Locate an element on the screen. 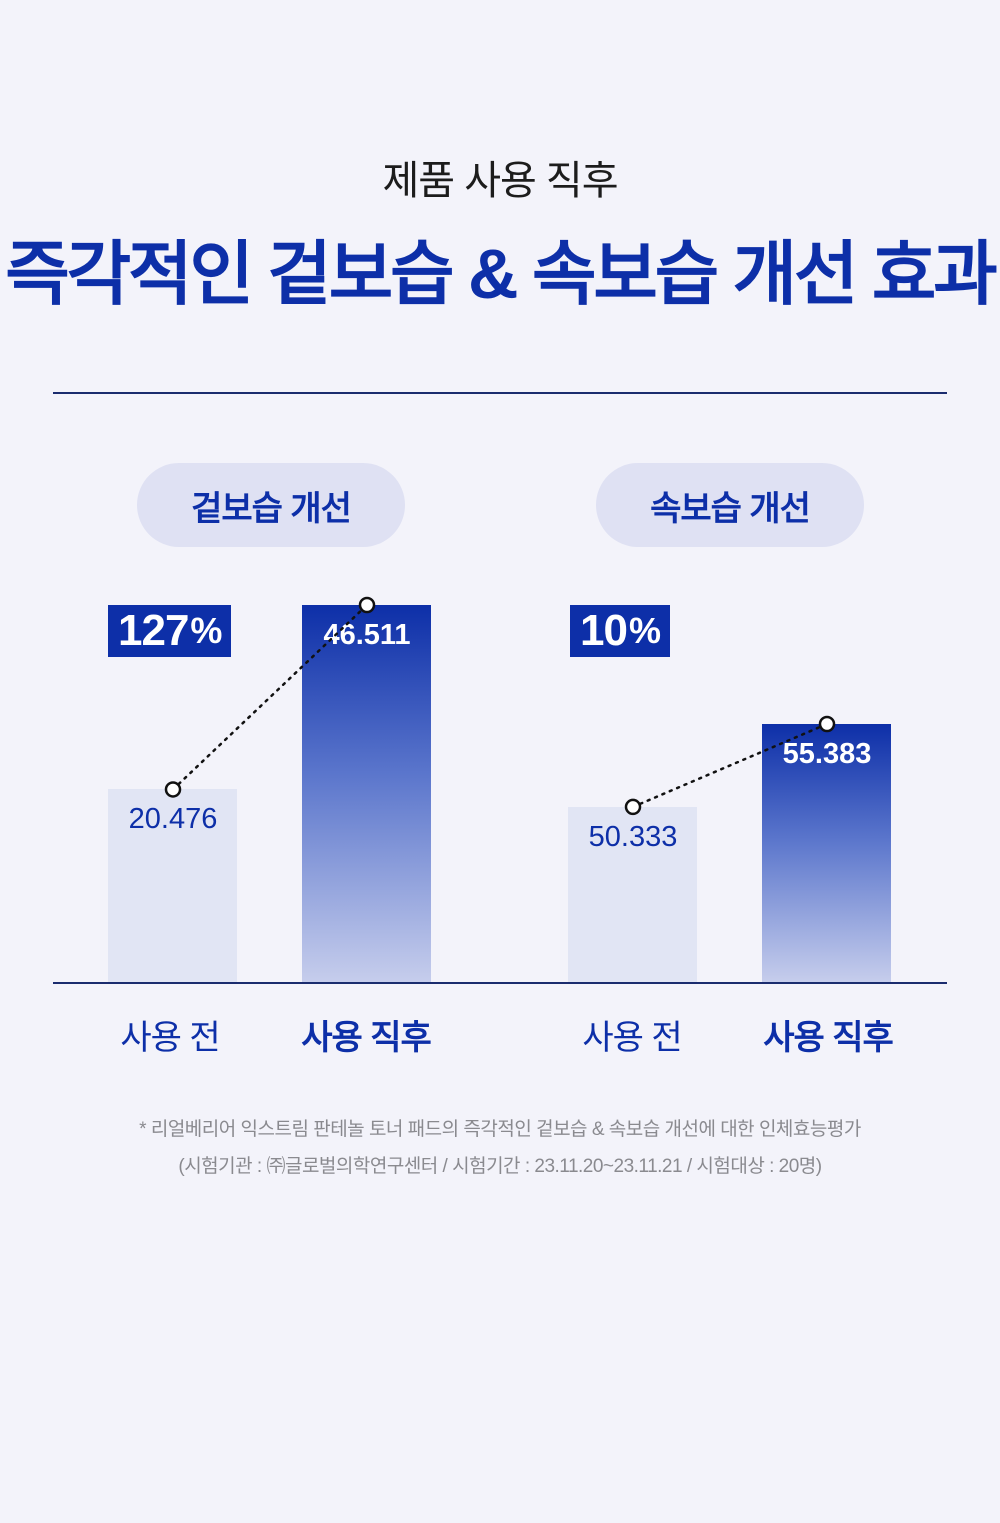 Image resolution: width=1000 pixels, height=1523 pixels. chart1-title-pill: 겉보습 개선 is located at coordinates (271, 505).